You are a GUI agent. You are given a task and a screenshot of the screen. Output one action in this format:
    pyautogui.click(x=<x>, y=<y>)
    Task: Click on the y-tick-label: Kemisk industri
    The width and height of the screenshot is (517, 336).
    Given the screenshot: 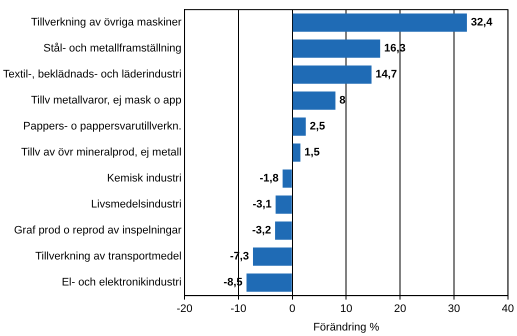 What is the action you would take?
    pyautogui.click(x=144, y=178)
    